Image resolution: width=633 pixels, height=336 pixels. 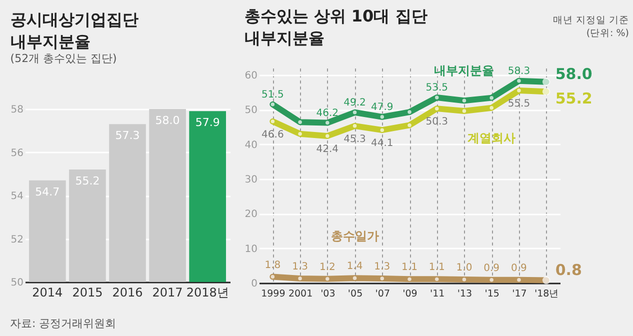 What do you see at coordinates (251, 249) in the screenshot?
I see `y-tick-label: 10` at bounding box center [251, 249].